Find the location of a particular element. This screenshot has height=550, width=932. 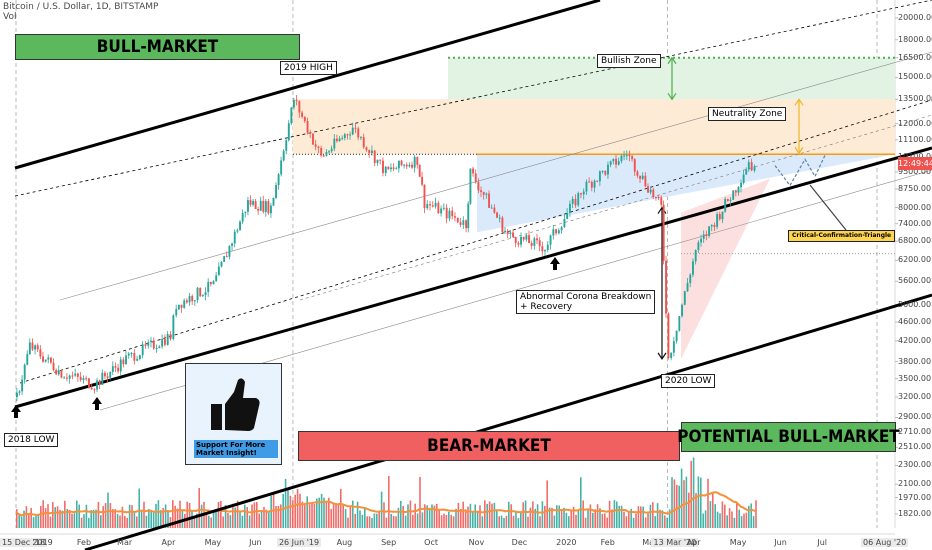

price-tick-label: 8750.00 is located at coordinates (915, 188).